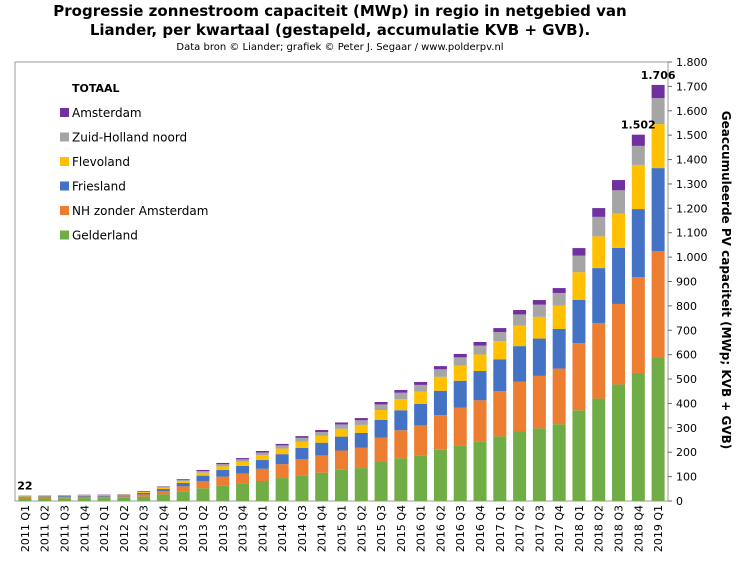  I want to click on x-tick-label: 2017 Q2, so click(520, 528).